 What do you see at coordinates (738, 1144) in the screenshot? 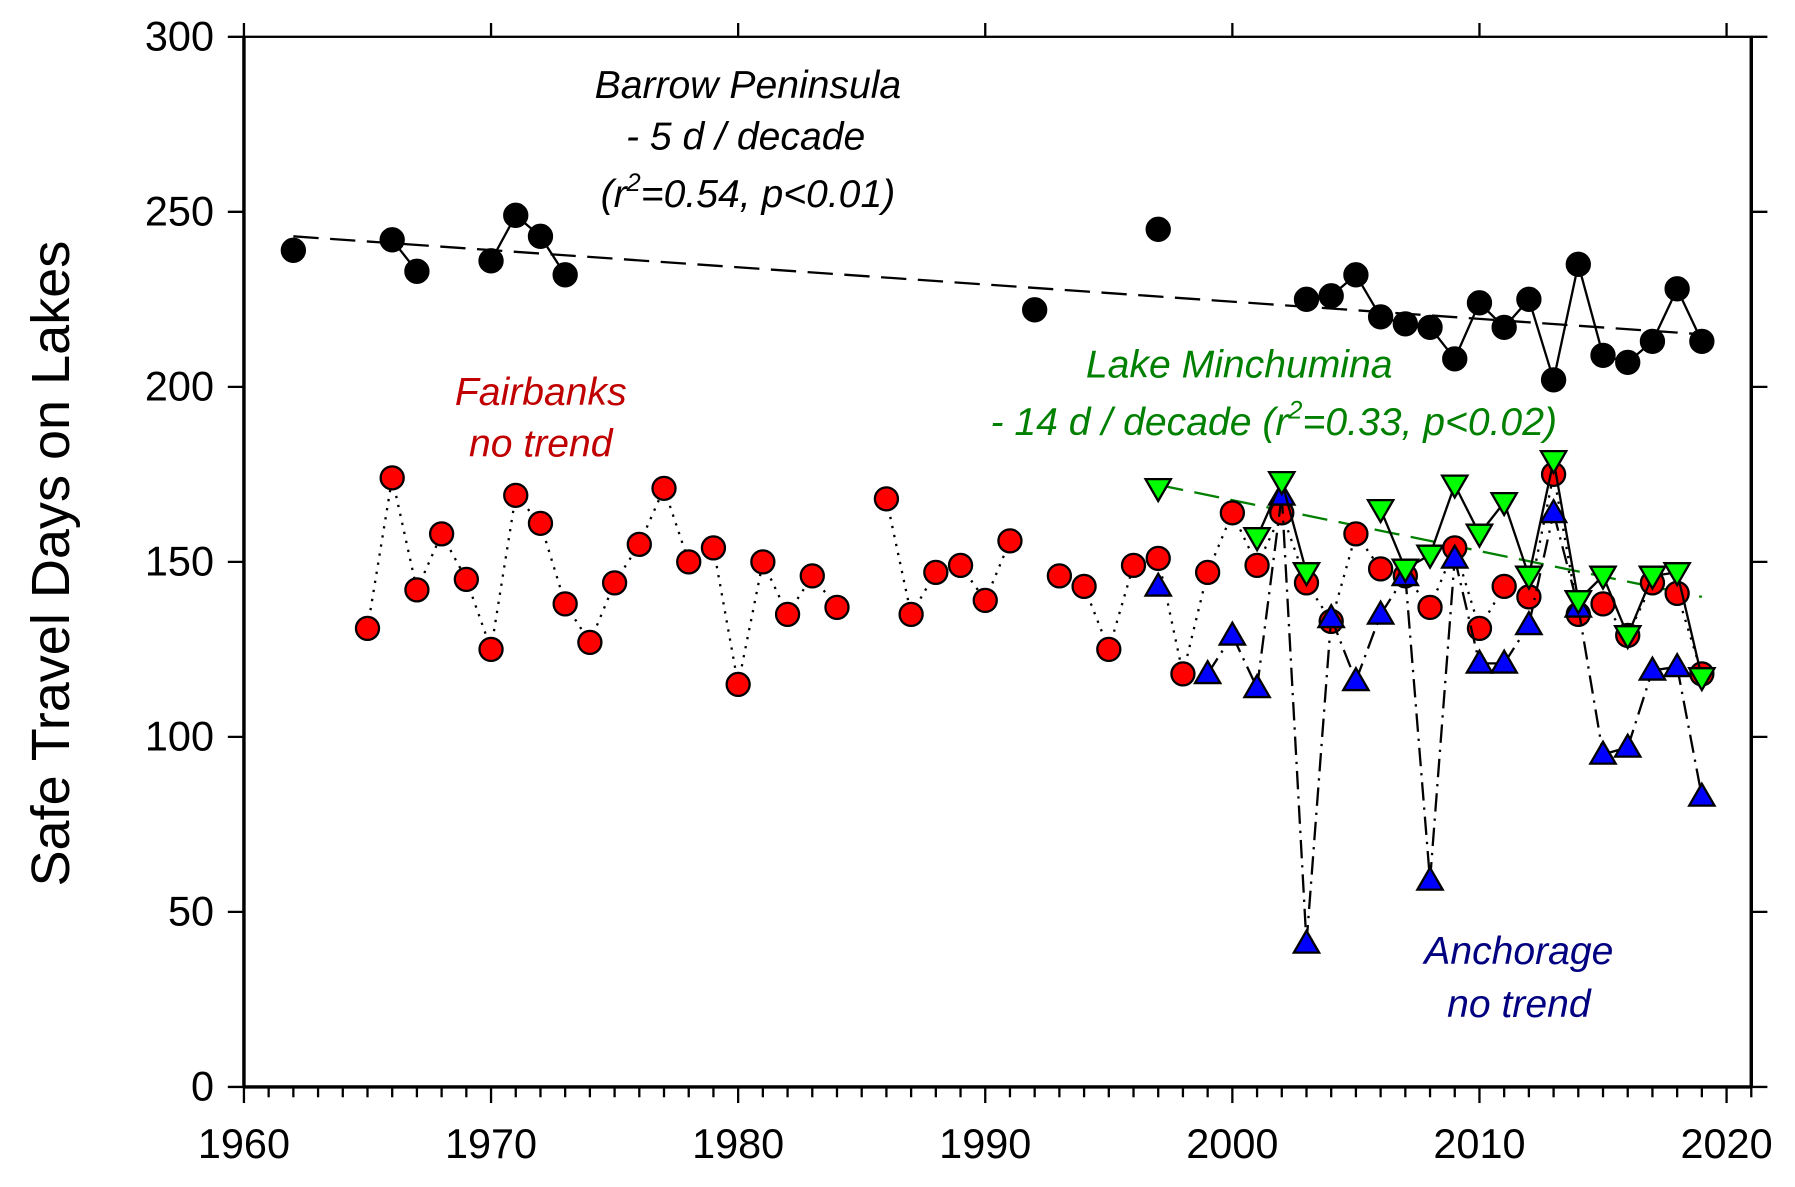
I see `x-tick-label: 1980` at bounding box center [738, 1144].